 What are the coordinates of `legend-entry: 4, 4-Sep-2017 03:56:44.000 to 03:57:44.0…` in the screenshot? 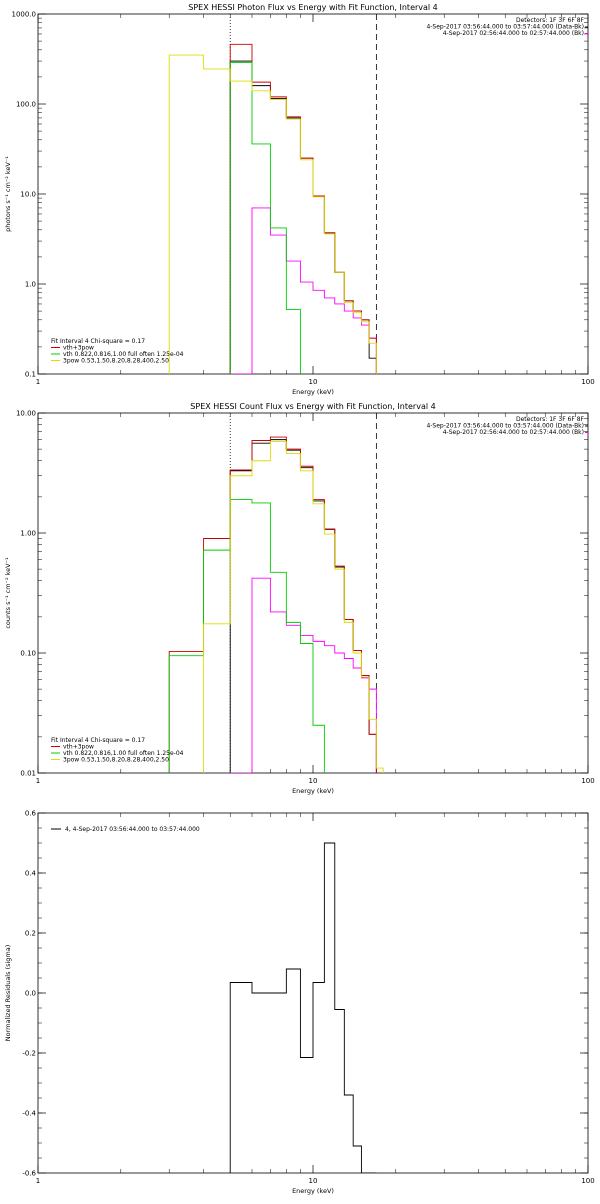 It's located at (132, 829).